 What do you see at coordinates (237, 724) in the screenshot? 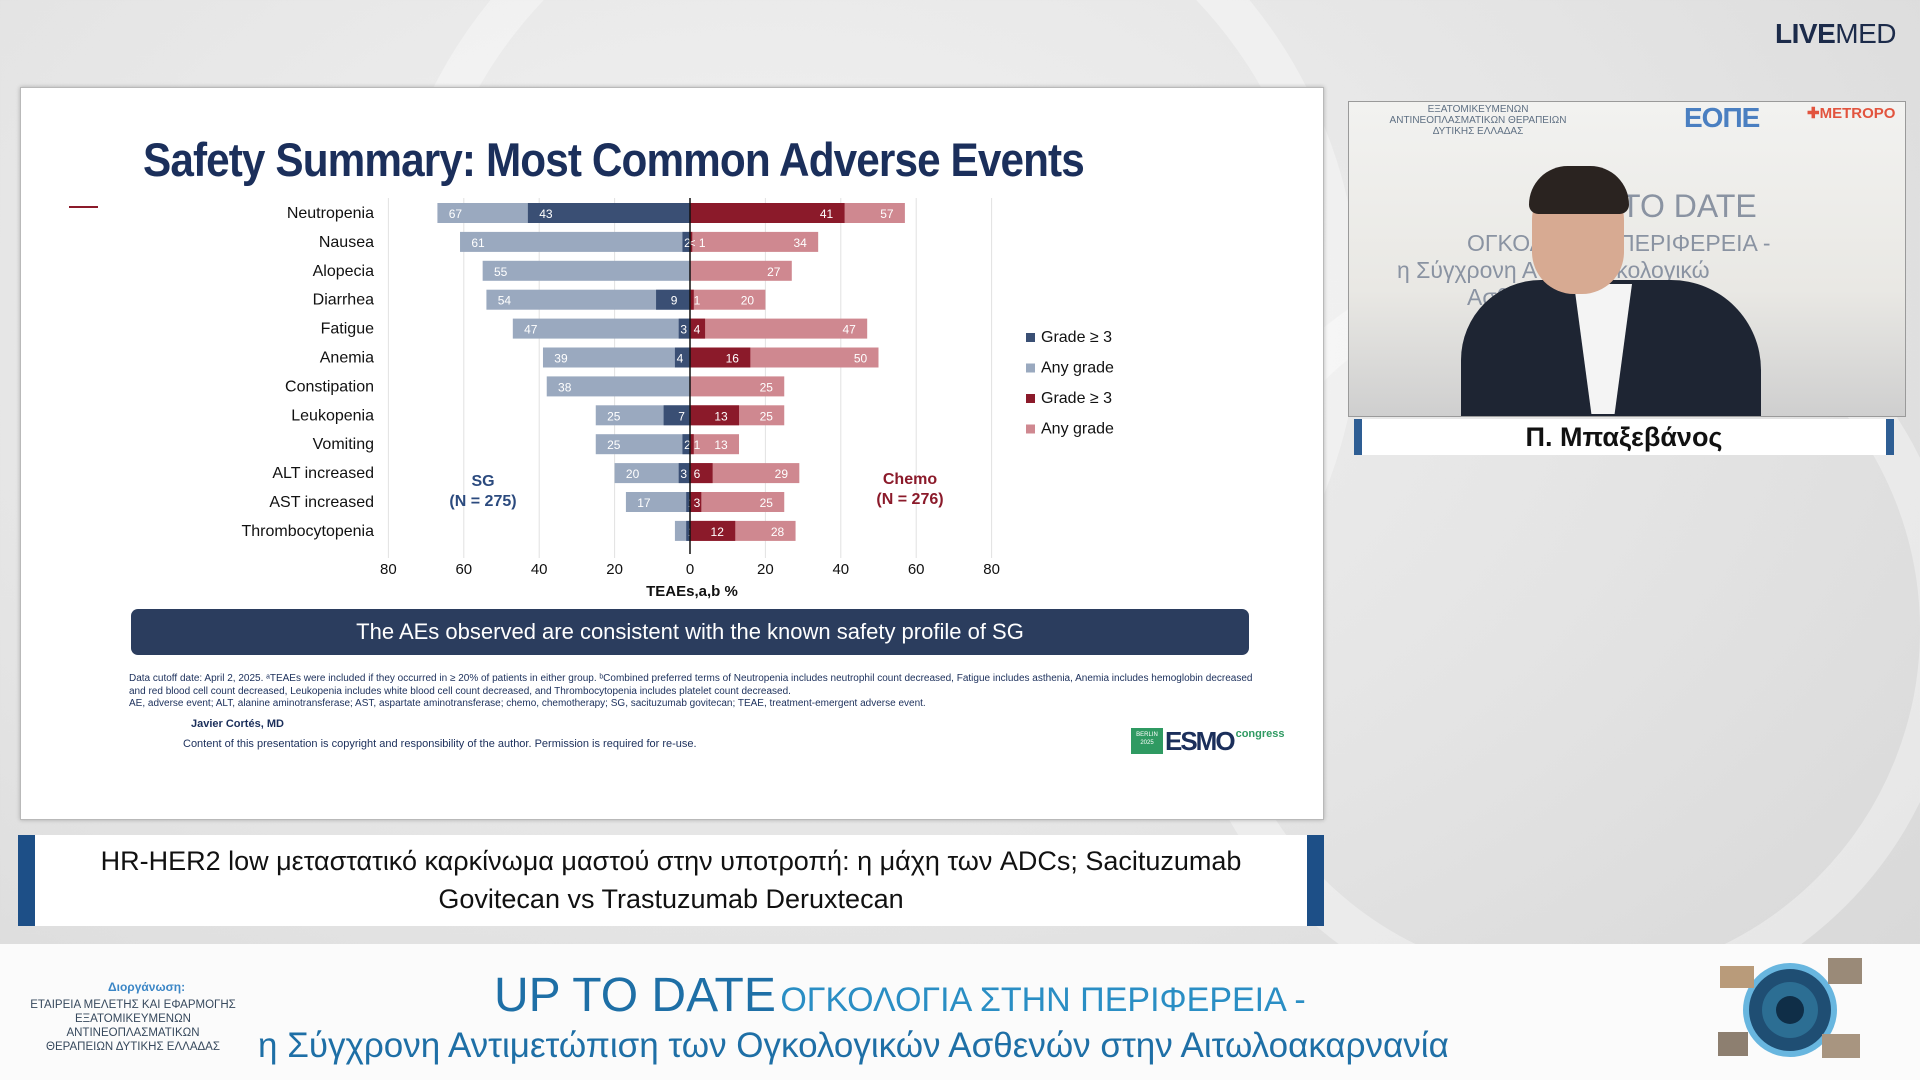
I see `slide-author: Javier Cortés, MD` at bounding box center [237, 724].